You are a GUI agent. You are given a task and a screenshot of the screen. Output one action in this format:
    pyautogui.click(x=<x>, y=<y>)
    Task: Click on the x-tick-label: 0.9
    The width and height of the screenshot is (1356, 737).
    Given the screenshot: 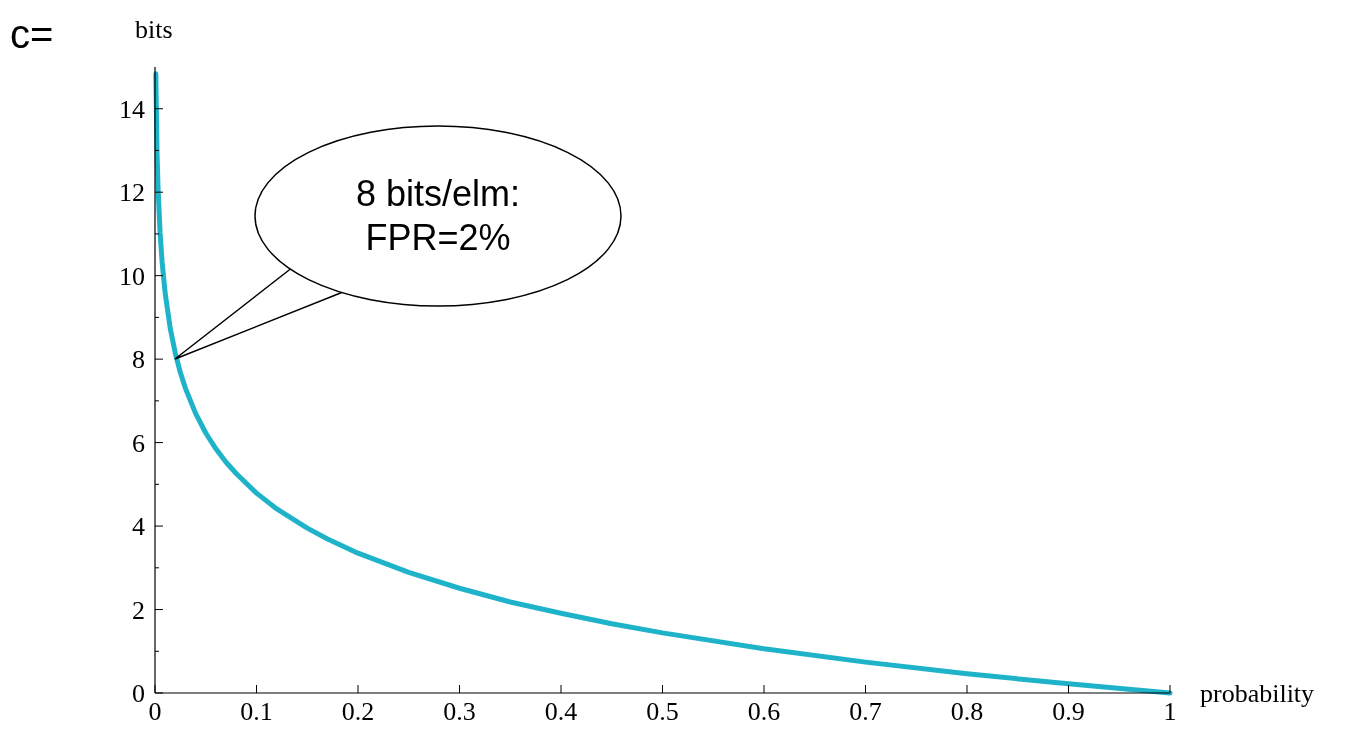 What is the action you would take?
    pyautogui.click(x=1068, y=711)
    